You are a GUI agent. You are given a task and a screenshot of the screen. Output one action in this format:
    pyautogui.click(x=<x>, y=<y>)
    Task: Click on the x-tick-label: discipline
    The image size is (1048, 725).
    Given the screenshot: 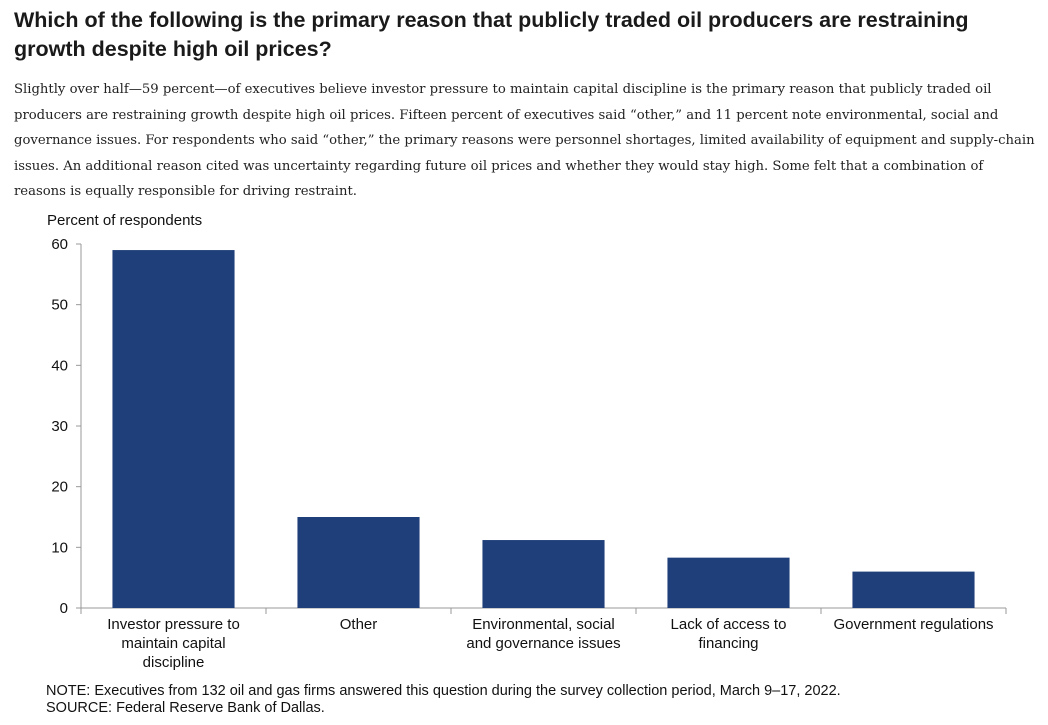 What is the action you would take?
    pyautogui.click(x=174, y=662)
    